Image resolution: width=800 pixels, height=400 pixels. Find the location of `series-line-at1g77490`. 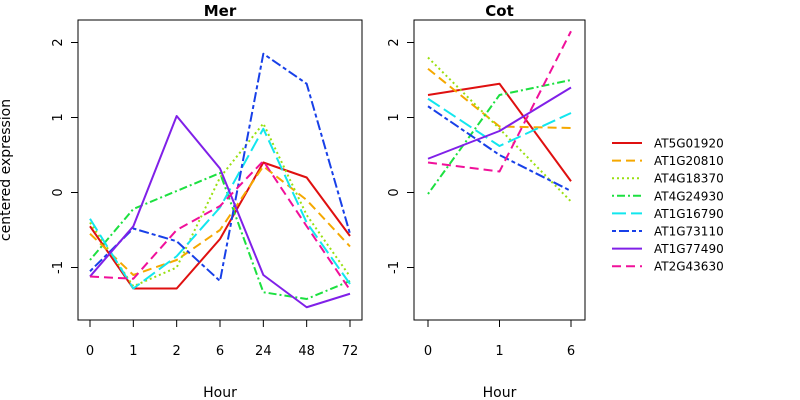

series-line-at1g77490 is located at coordinates (499, 123).